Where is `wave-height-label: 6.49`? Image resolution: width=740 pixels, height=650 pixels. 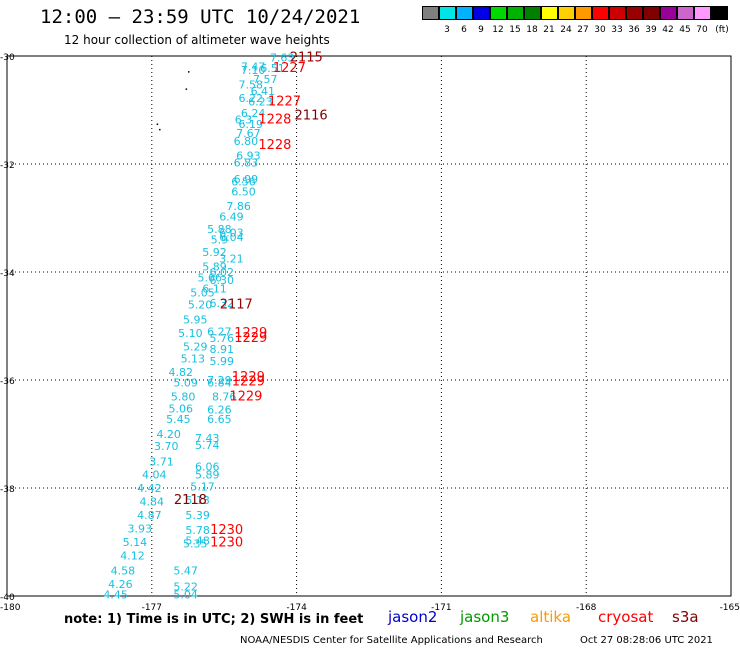 wave-height-label: 6.49 is located at coordinates (231, 217).